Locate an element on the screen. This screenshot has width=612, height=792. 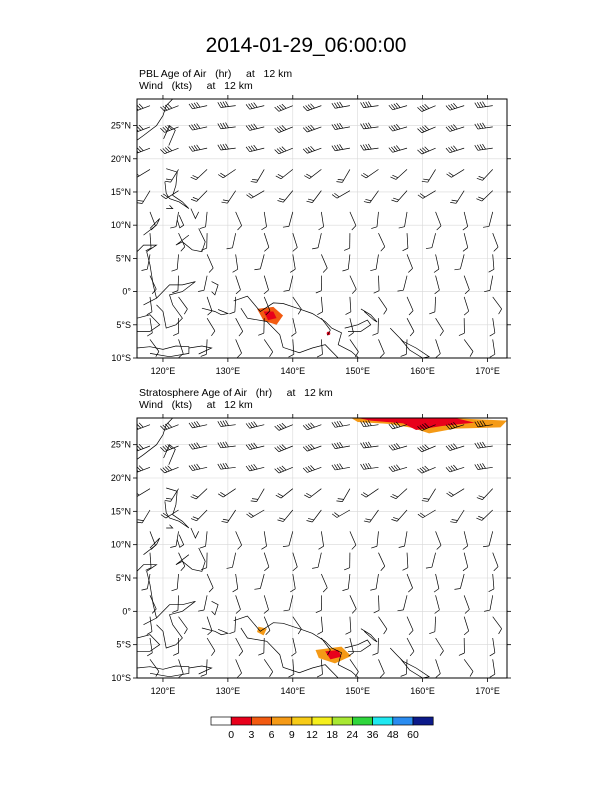
lat-tick-label: 5°N is located at coordinates (123, 258).